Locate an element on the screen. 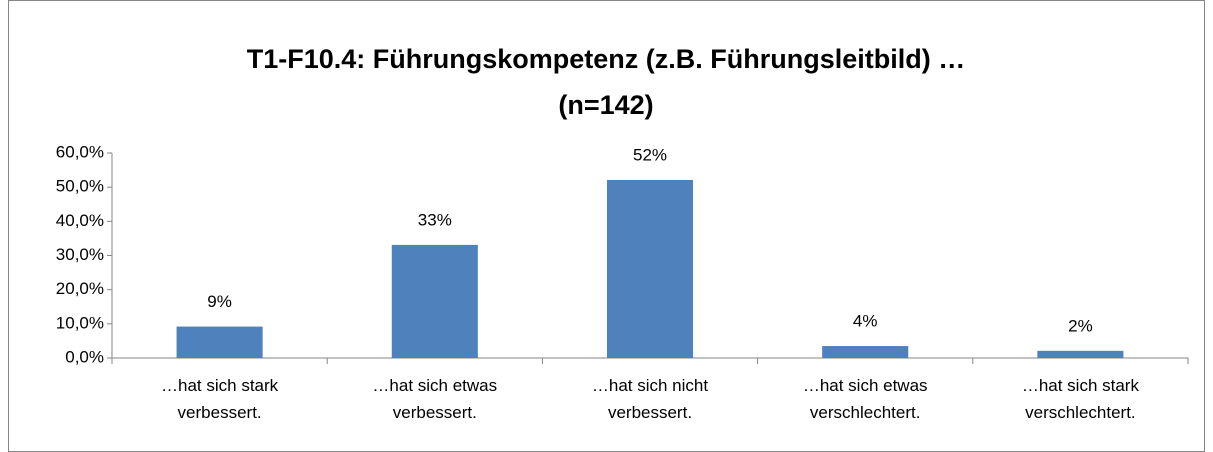  data-label: 52% is located at coordinates (650, 154).